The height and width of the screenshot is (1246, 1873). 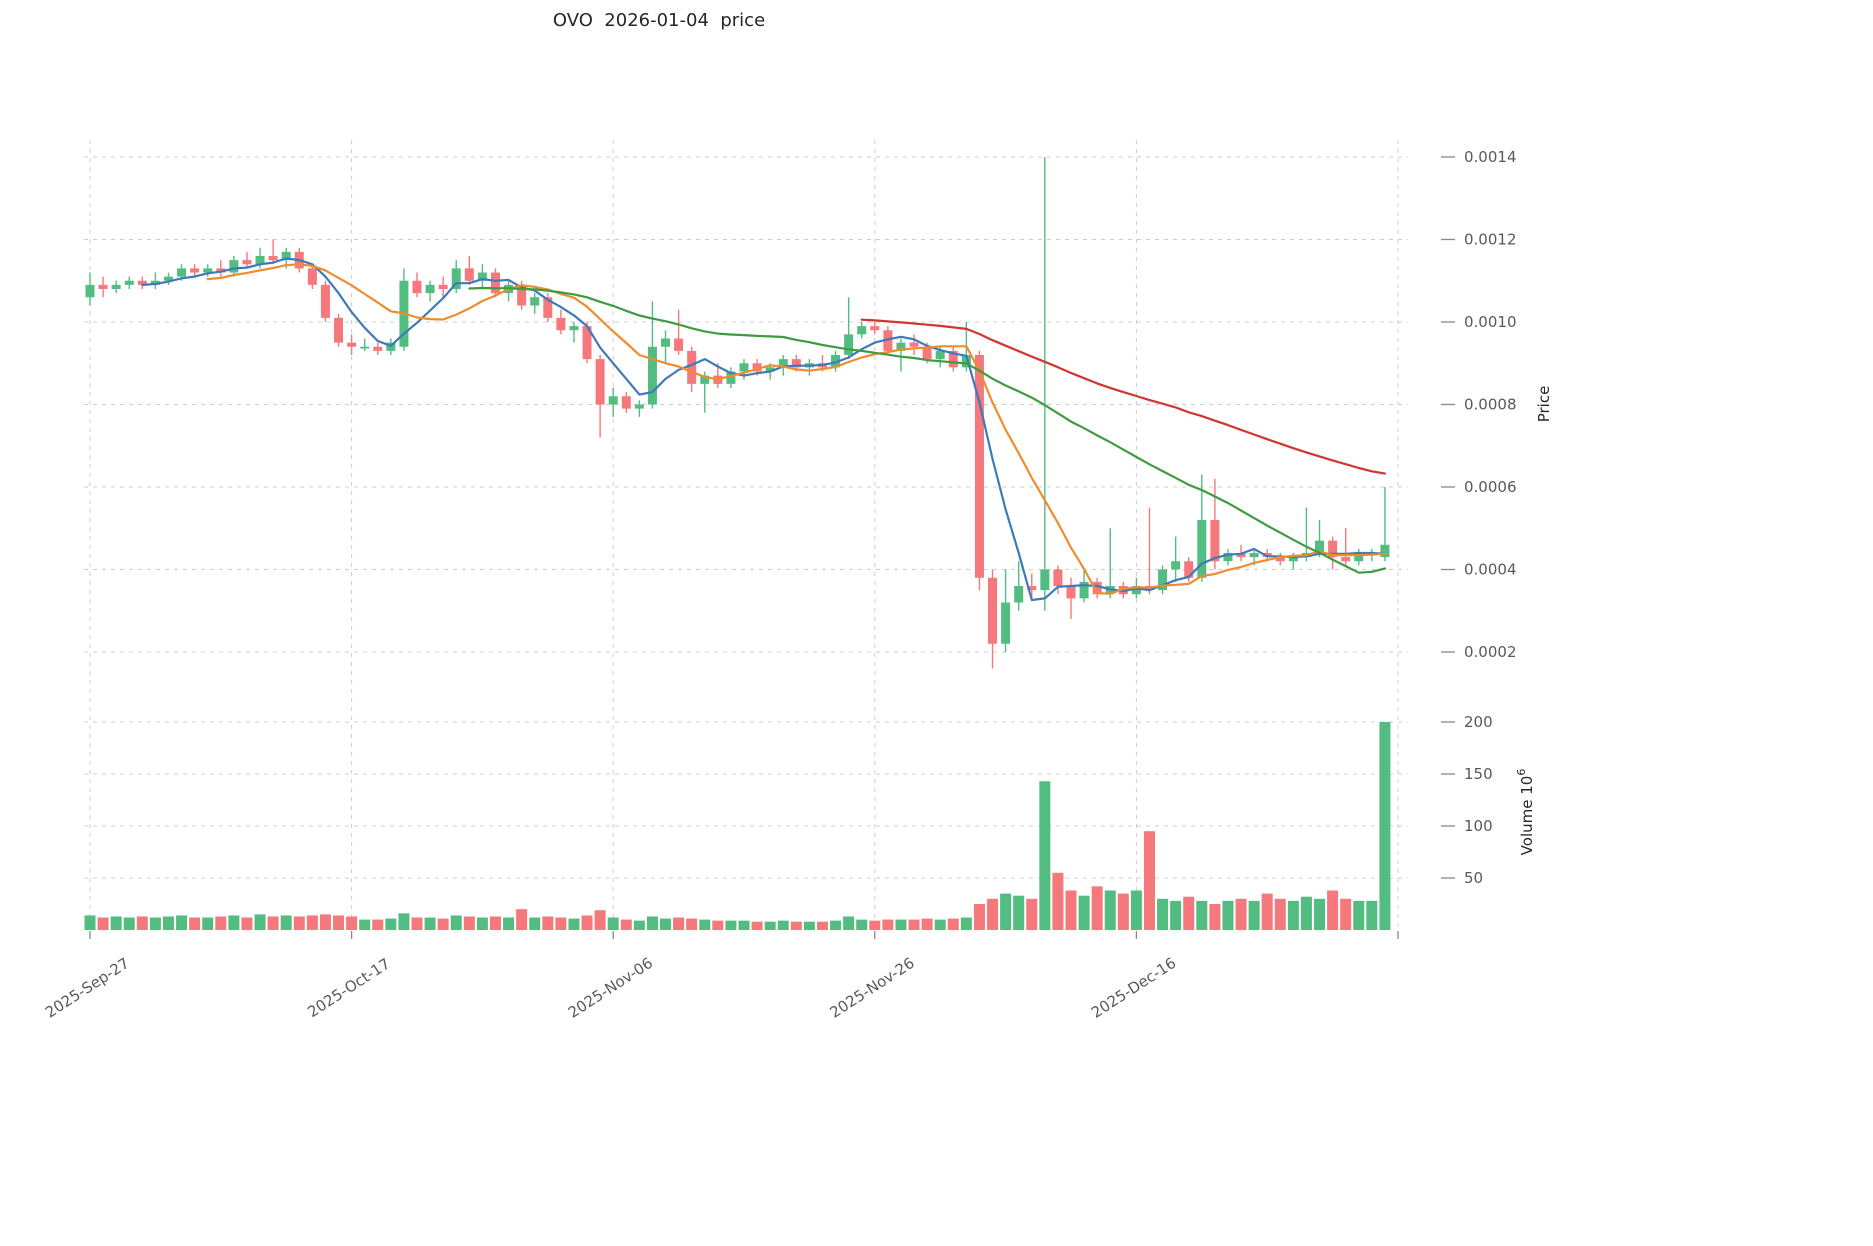 What do you see at coordinates (1473, 878) in the screenshot?
I see `volume-tick-label: 50` at bounding box center [1473, 878].